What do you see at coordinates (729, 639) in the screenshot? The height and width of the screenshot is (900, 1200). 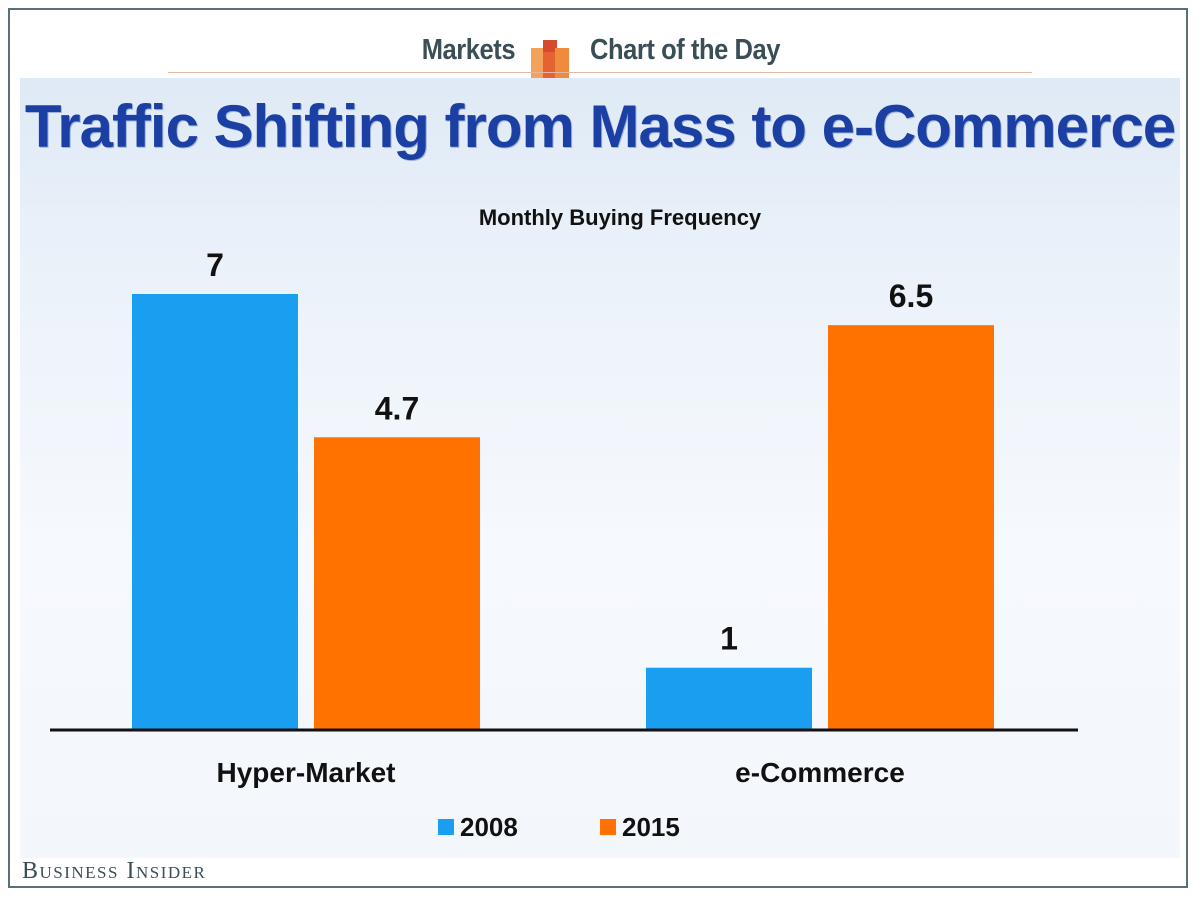 I see `data-label-e-commerce-2008: 1` at bounding box center [729, 639].